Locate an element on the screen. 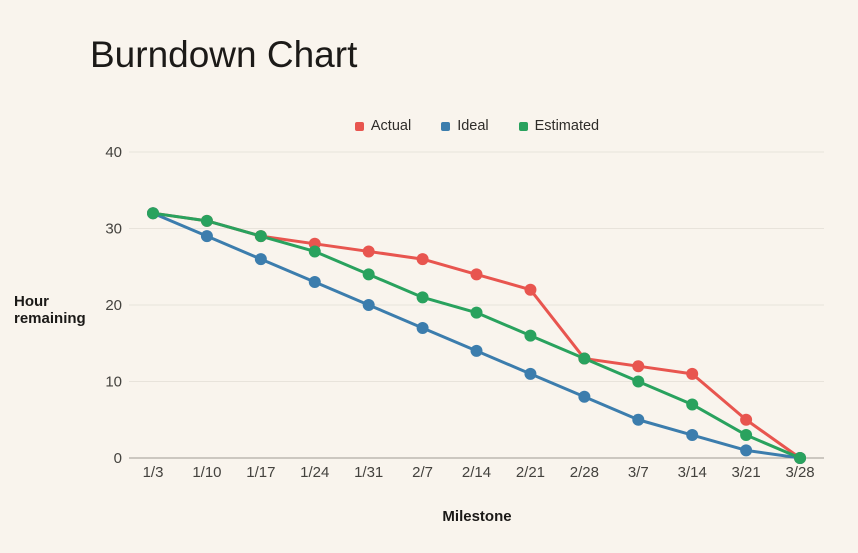 This screenshot has height=553, width=858. legend-label: Estimated is located at coordinates (567, 126).